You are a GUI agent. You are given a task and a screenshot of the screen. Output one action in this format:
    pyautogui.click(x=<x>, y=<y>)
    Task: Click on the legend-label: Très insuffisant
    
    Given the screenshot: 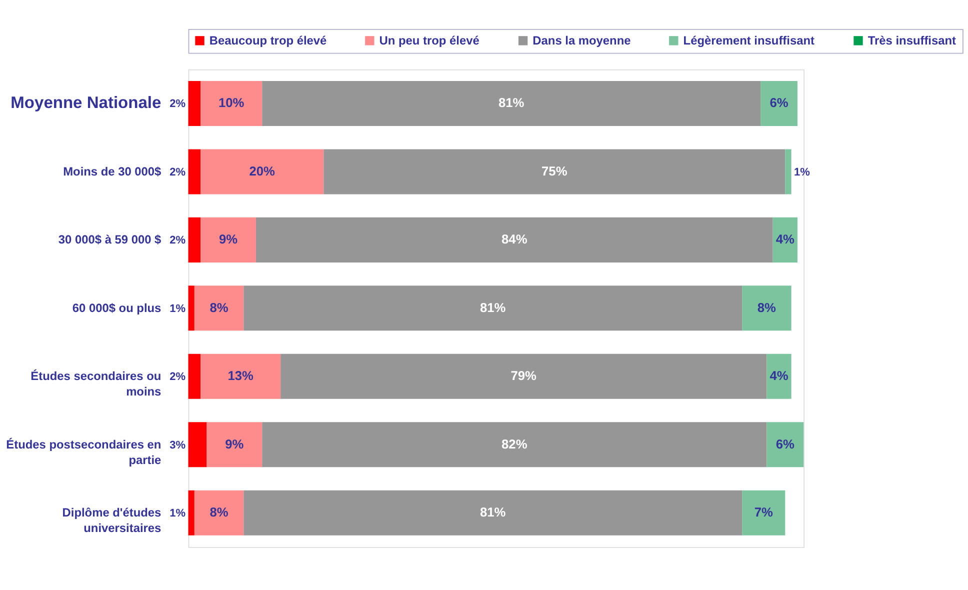 What is the action you would take?
    pyautogui.click(x=912, y=40)
    